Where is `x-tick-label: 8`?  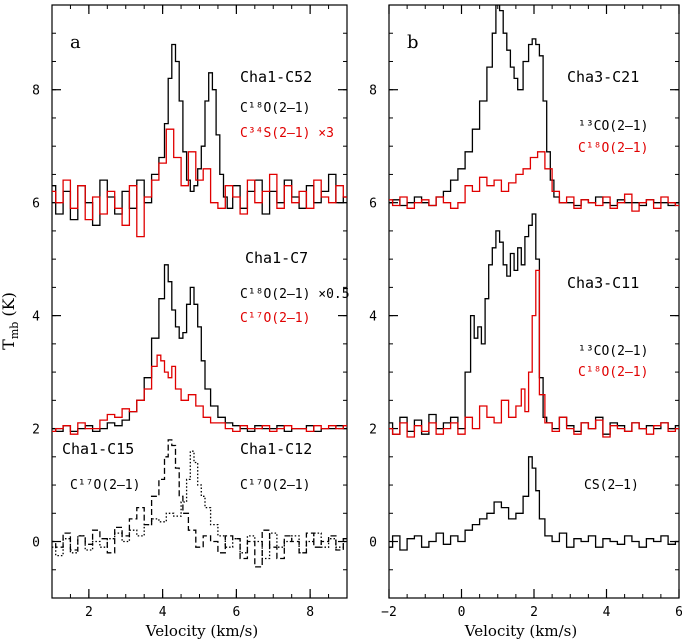 x-tick-label: 8 is located at coordinates (310, 612).